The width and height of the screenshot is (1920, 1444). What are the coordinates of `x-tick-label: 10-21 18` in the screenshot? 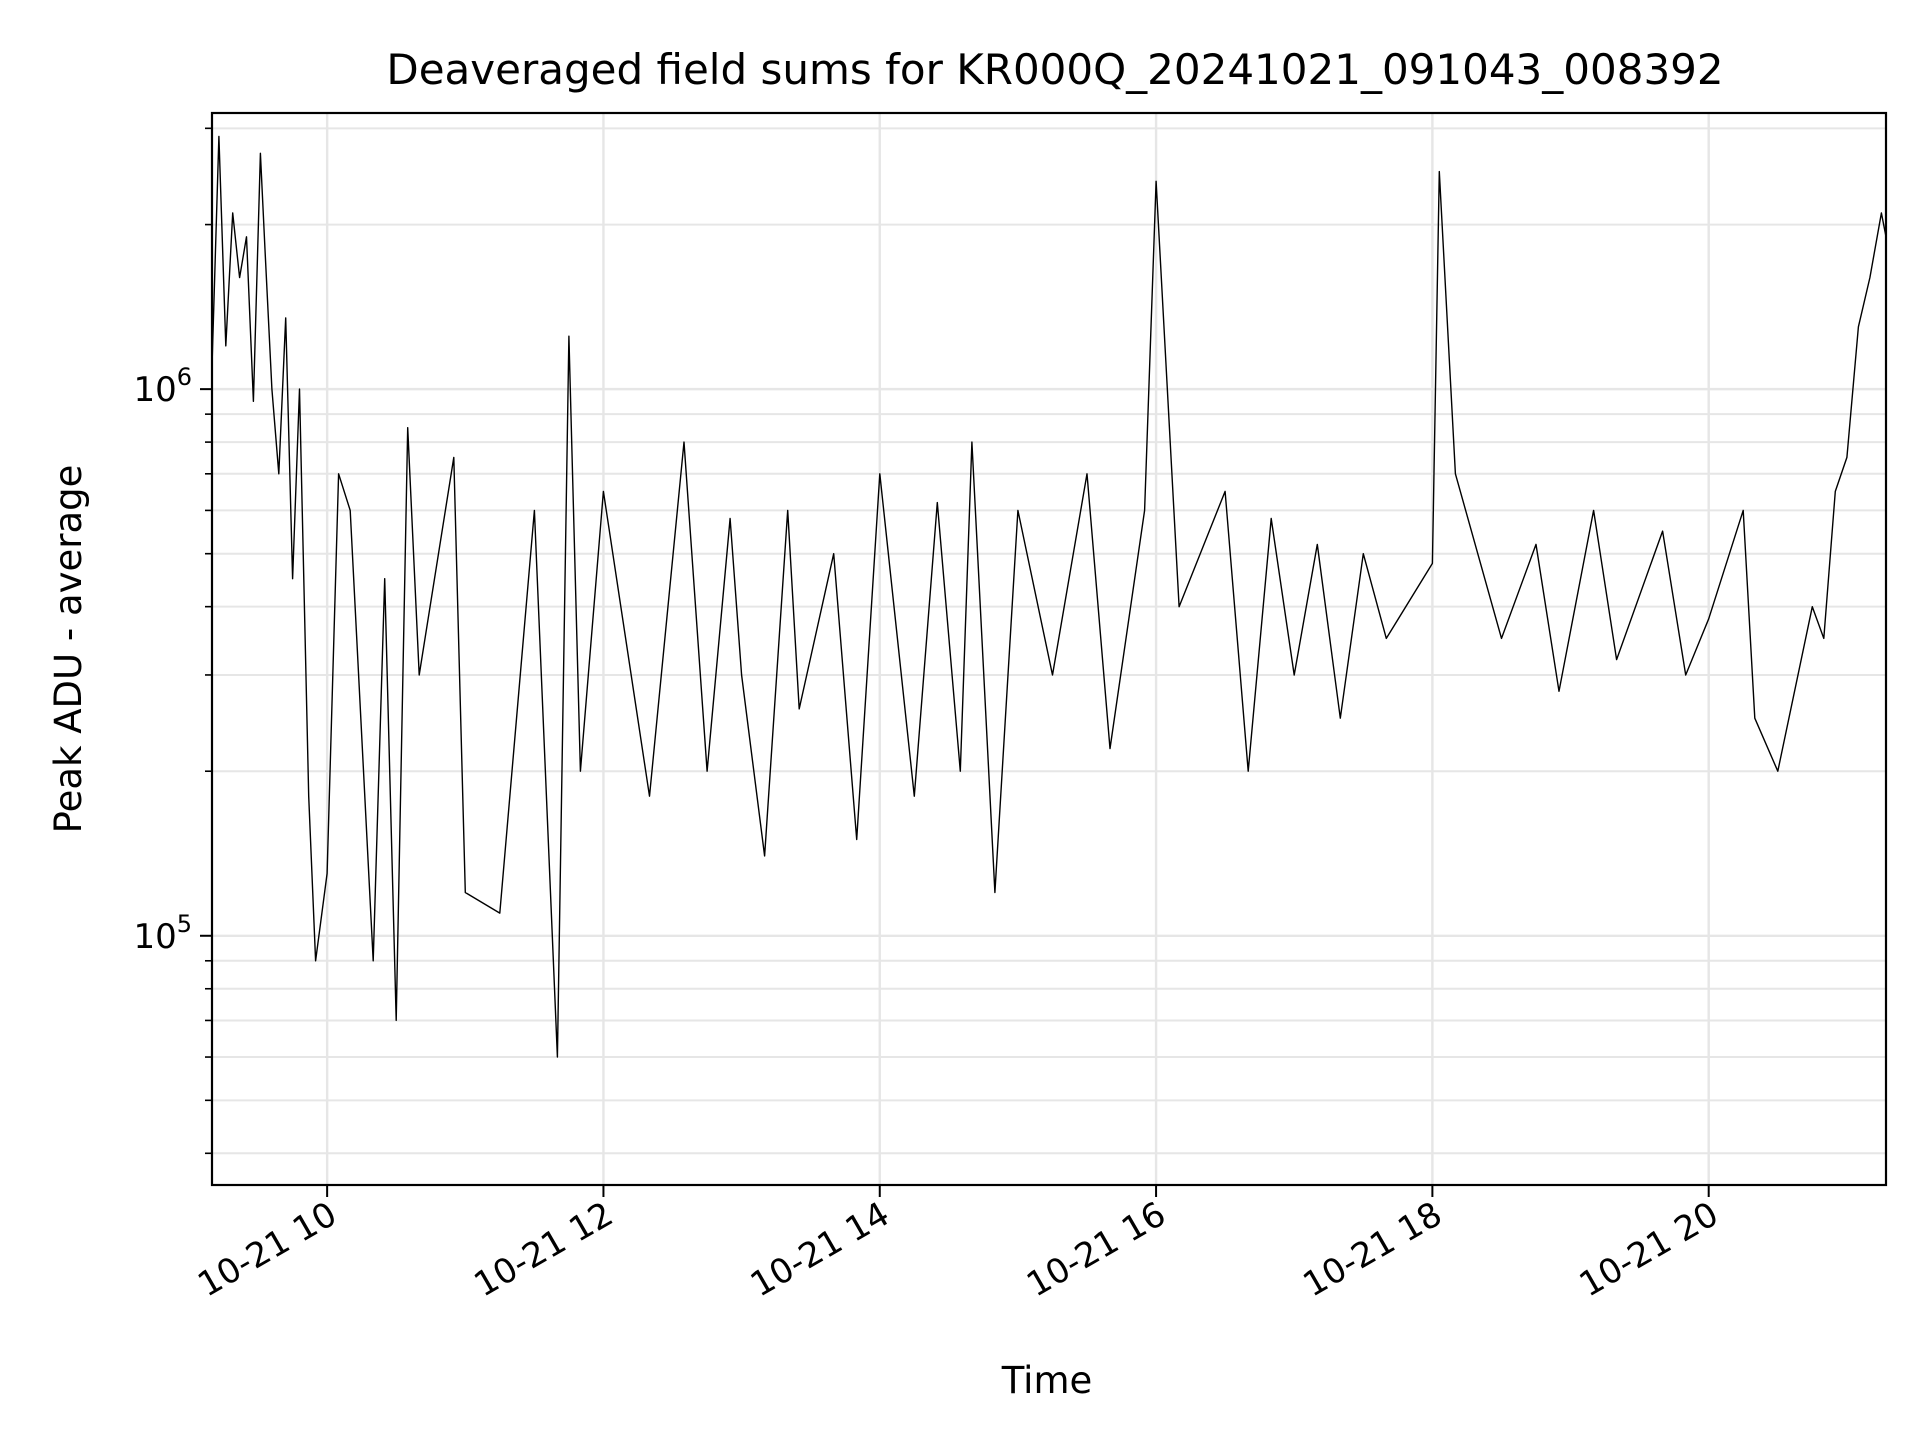 It's located at (1372, 1249).